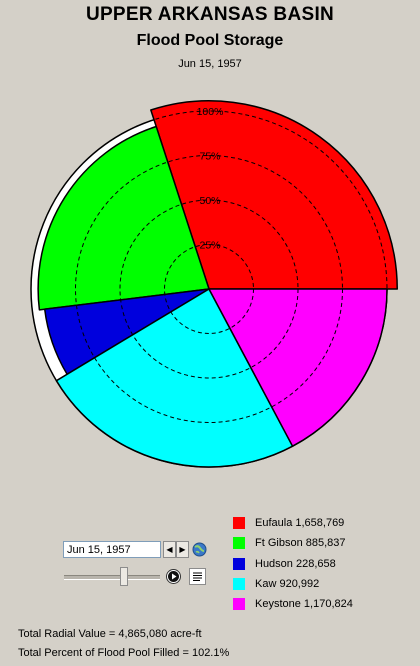 This screenshot has width=420, height=666. I want to click on notes-button, so click(197, 576).